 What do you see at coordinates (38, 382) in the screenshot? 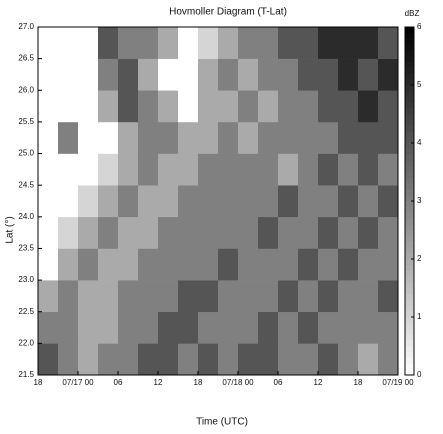
I see `x-tick-label: 18` at bounding box center [38, 382].